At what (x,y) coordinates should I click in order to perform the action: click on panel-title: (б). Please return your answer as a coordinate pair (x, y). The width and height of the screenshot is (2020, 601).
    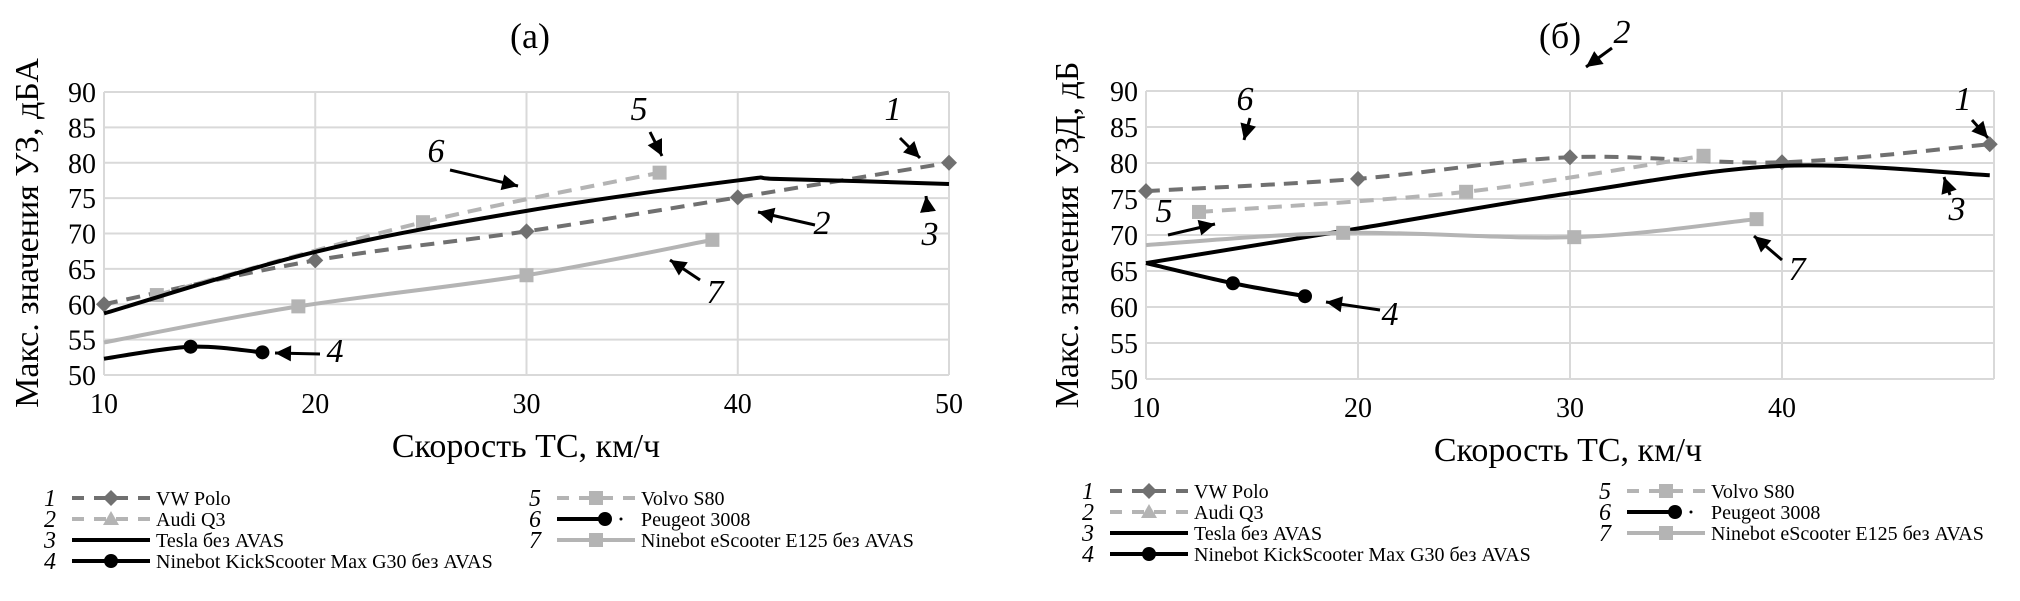
    Looking at the image, I should click on (1560, 36).